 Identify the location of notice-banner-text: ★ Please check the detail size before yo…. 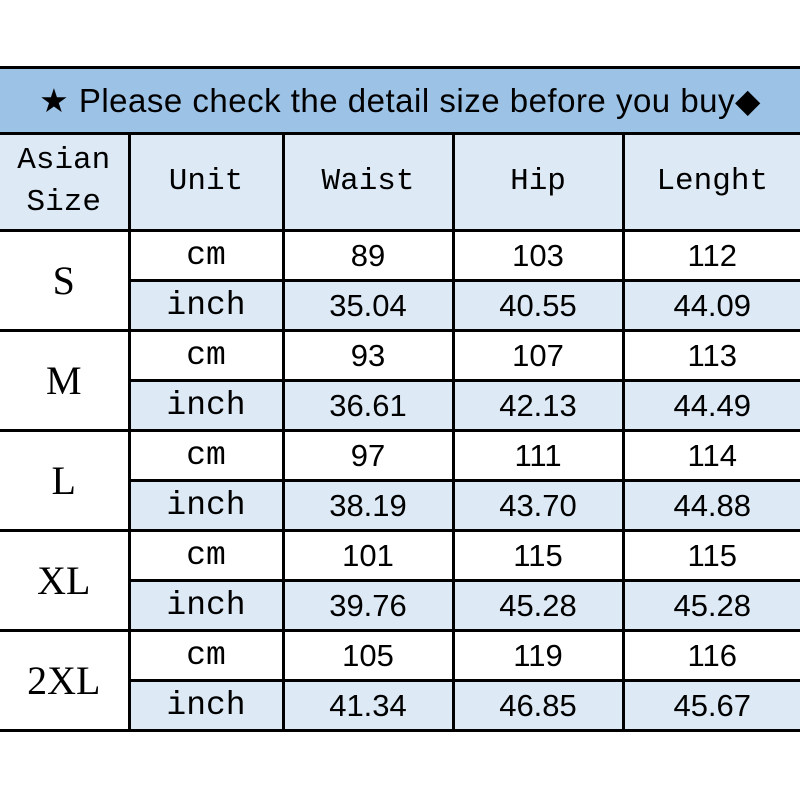
(400, 100).